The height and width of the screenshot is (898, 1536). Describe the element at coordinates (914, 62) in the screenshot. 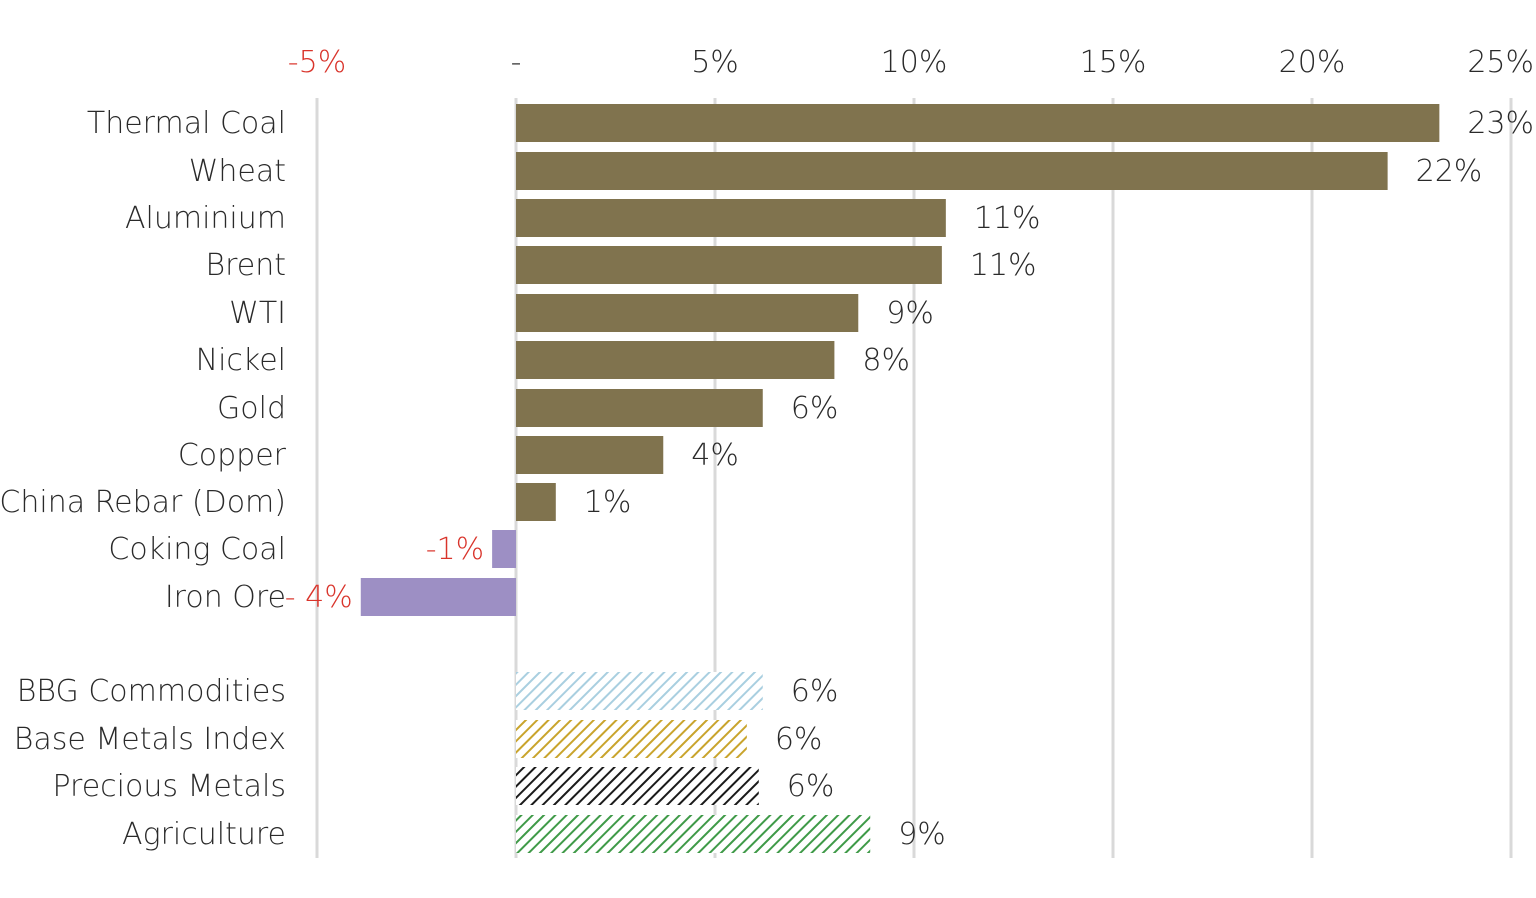

I see `x-tick-label: 10%` at that location.